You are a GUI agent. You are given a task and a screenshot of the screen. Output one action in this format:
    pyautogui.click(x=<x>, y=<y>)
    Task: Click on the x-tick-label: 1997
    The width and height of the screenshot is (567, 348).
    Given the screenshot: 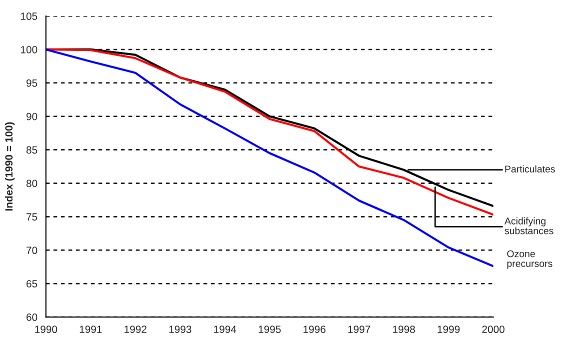 What is the action you would take?
    pyautogui.click(x=359, y=330)
    